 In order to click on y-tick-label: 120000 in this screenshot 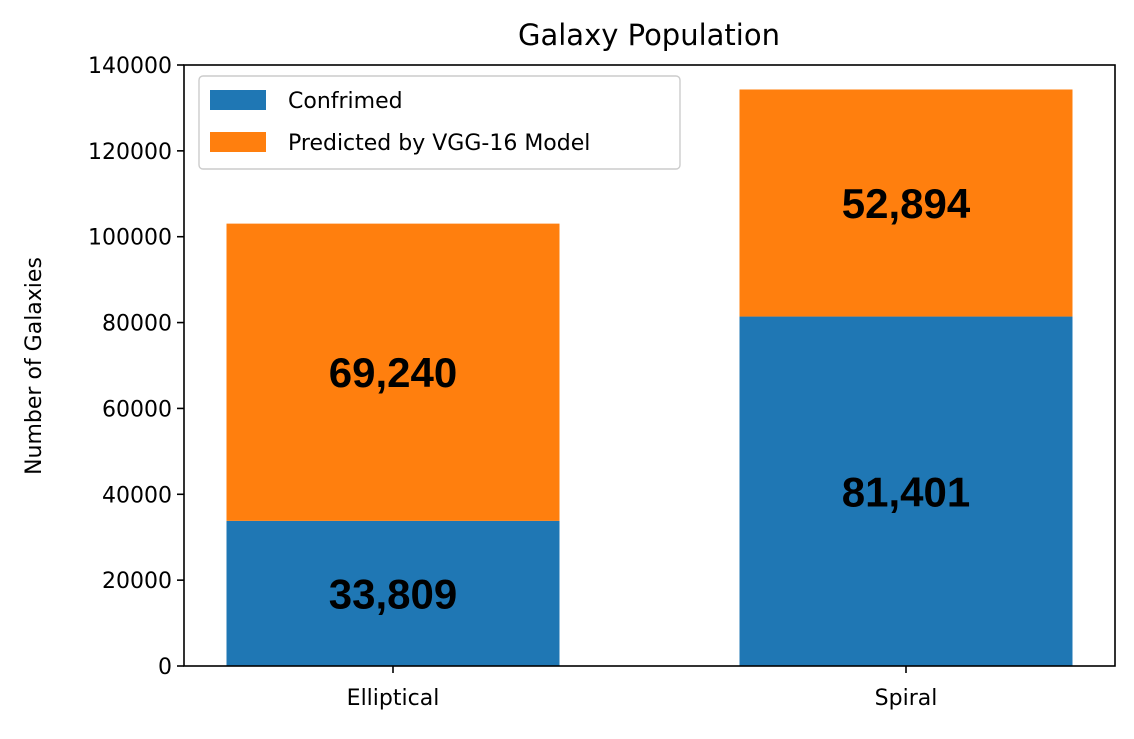, I will do `click(130, 152)`.